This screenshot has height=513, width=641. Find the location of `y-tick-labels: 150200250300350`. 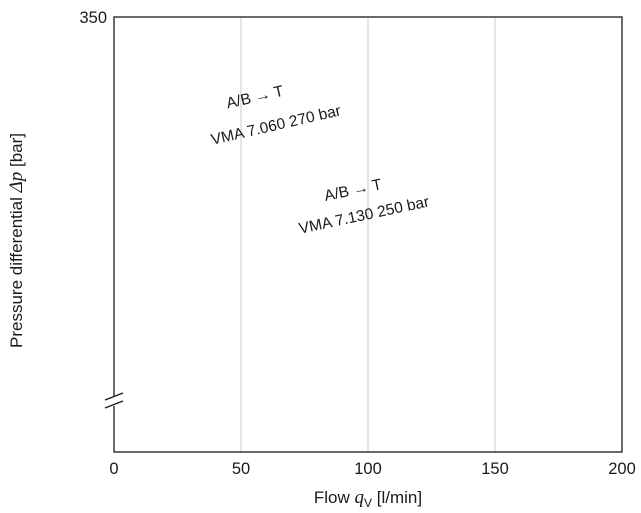

y-tick-labels: 150200250300350 is located at coordinates (93, 18).